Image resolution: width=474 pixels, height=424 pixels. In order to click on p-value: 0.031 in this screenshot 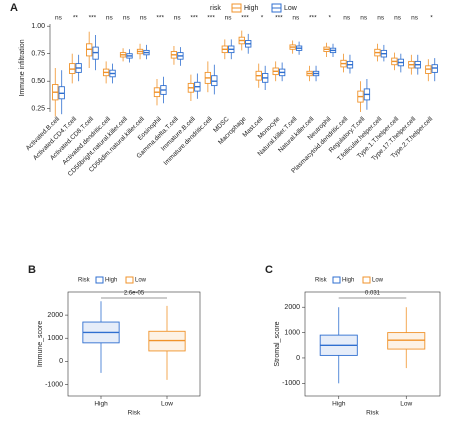, I will do `click(373, 294)`.